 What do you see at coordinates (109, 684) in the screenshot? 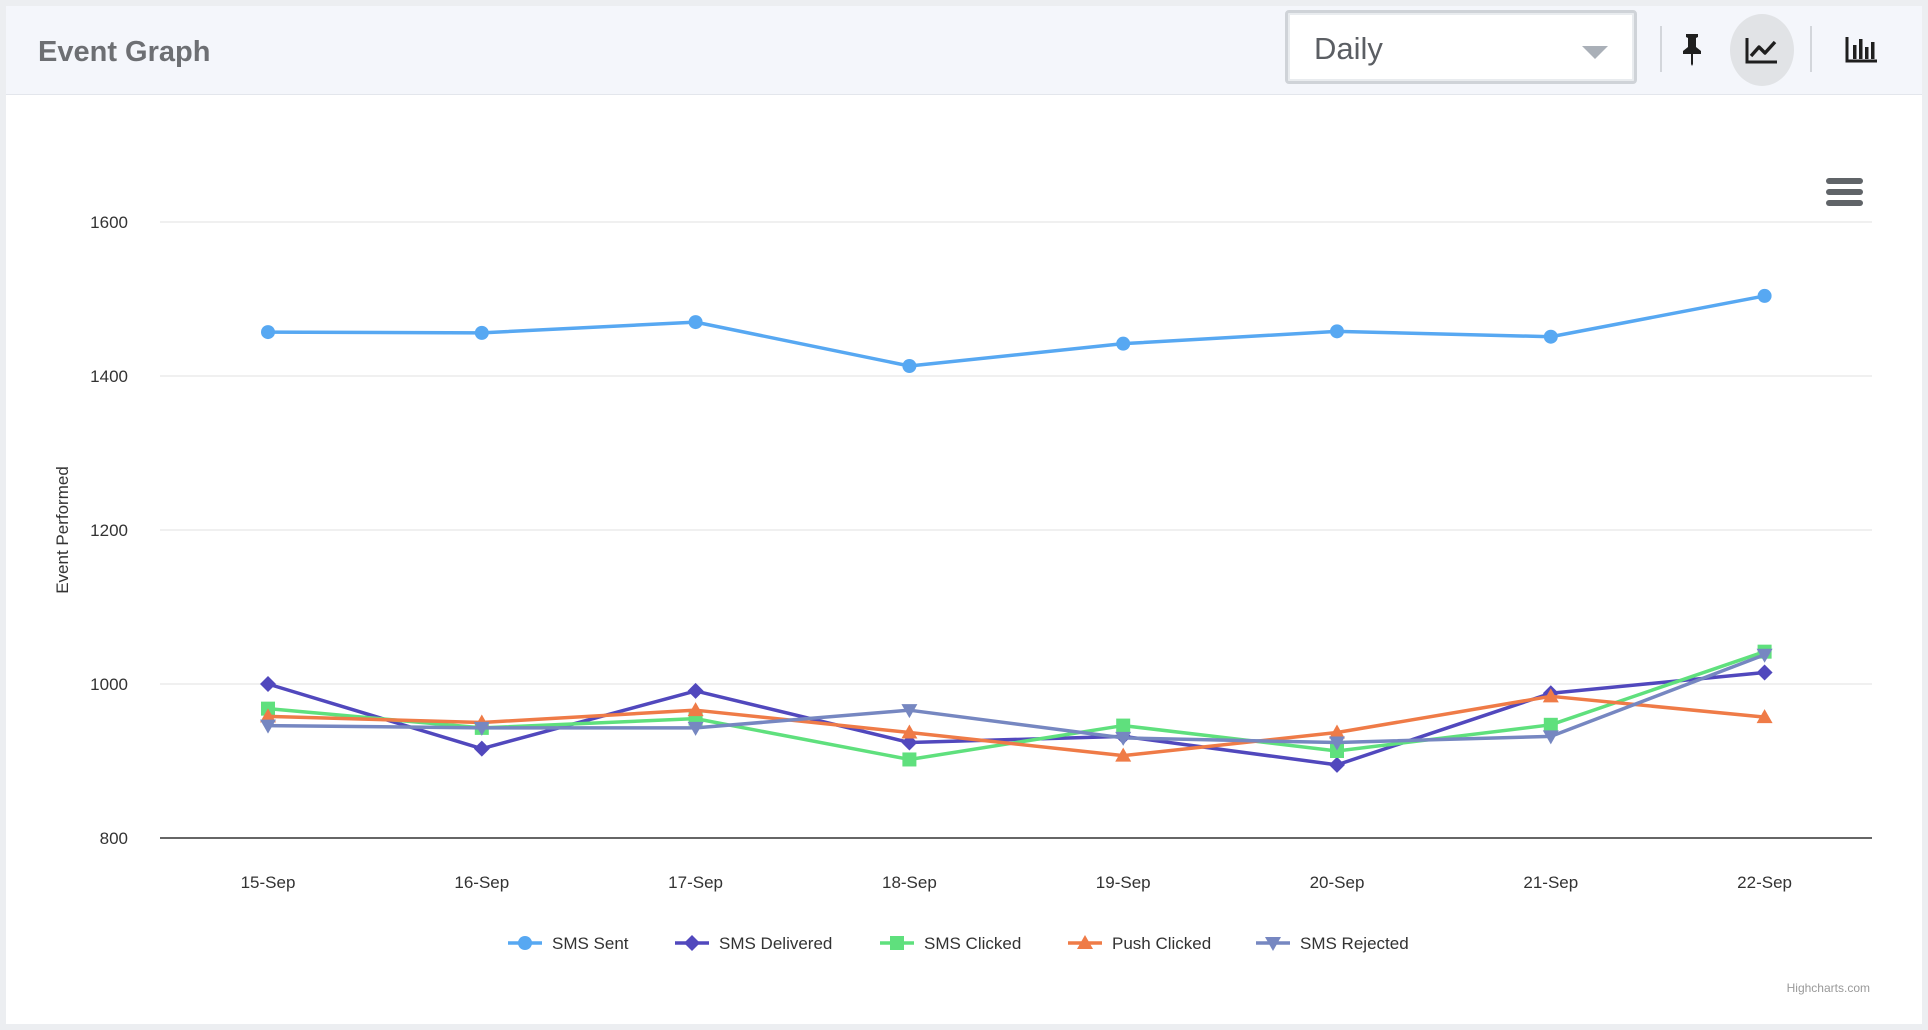
I see `y-tick-label: 1000` at bounding box center [109, 684].